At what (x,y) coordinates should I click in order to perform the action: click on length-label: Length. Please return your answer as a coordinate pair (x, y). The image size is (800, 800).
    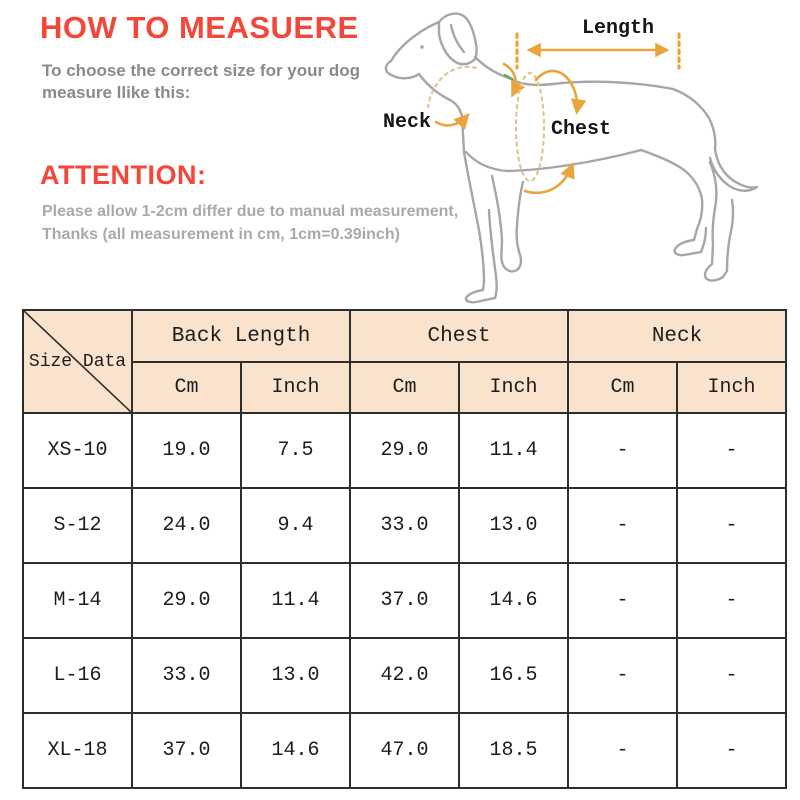
    Looking at the image, I should click on (618, 28).